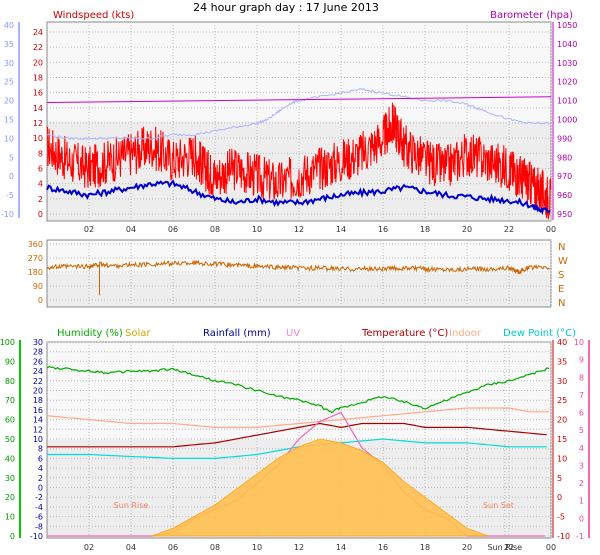  What do you see at coordinates (562, 361) in the screenshot?
I see `temperature-tick: 35` at bounding box center [562, 361].